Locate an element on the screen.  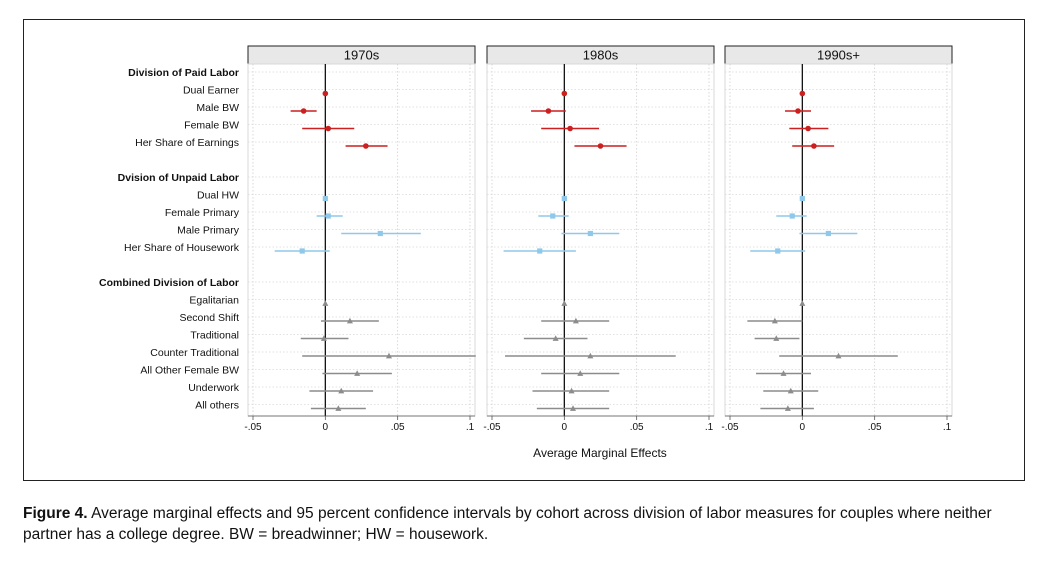
row-label: Underwork is located at coordinates (214, 388).